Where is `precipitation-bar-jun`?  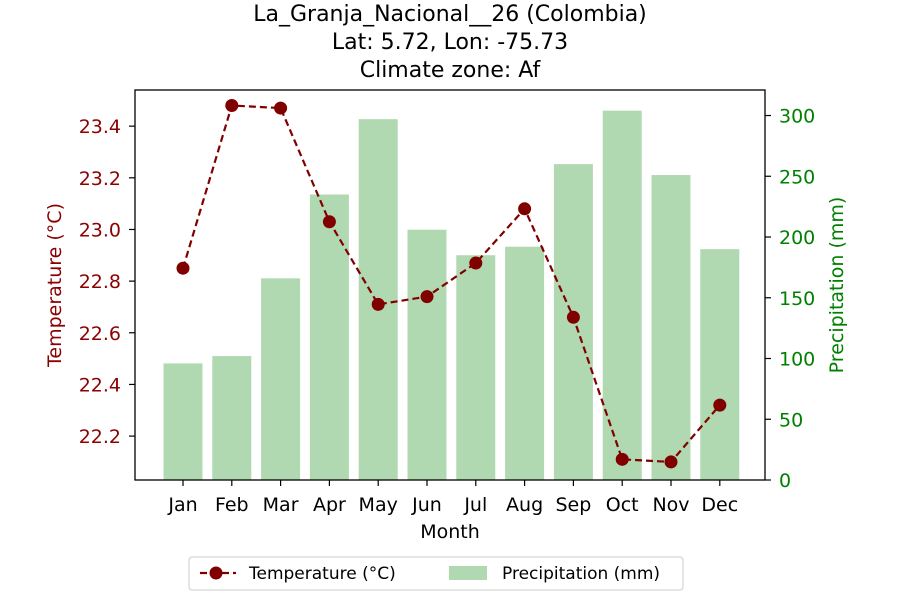
precipitation-bar-jun is located at coordinates (427, 354).